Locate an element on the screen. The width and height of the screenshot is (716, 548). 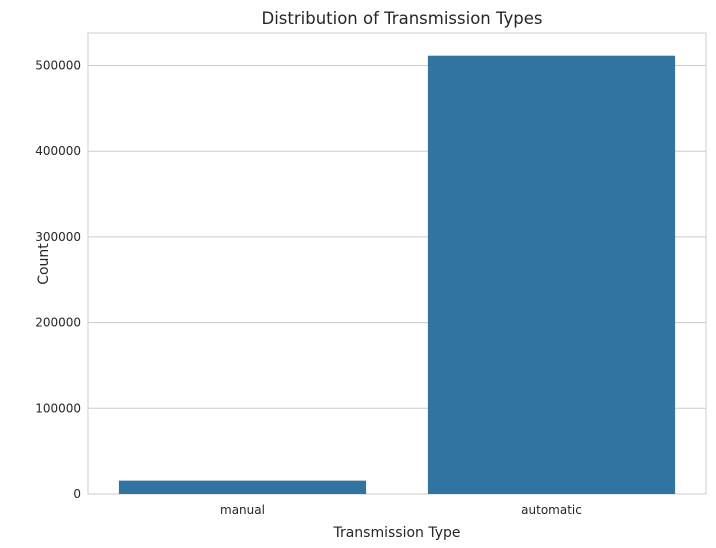
x-axis-label: Transmission Type is located at coordinates (396, 533).